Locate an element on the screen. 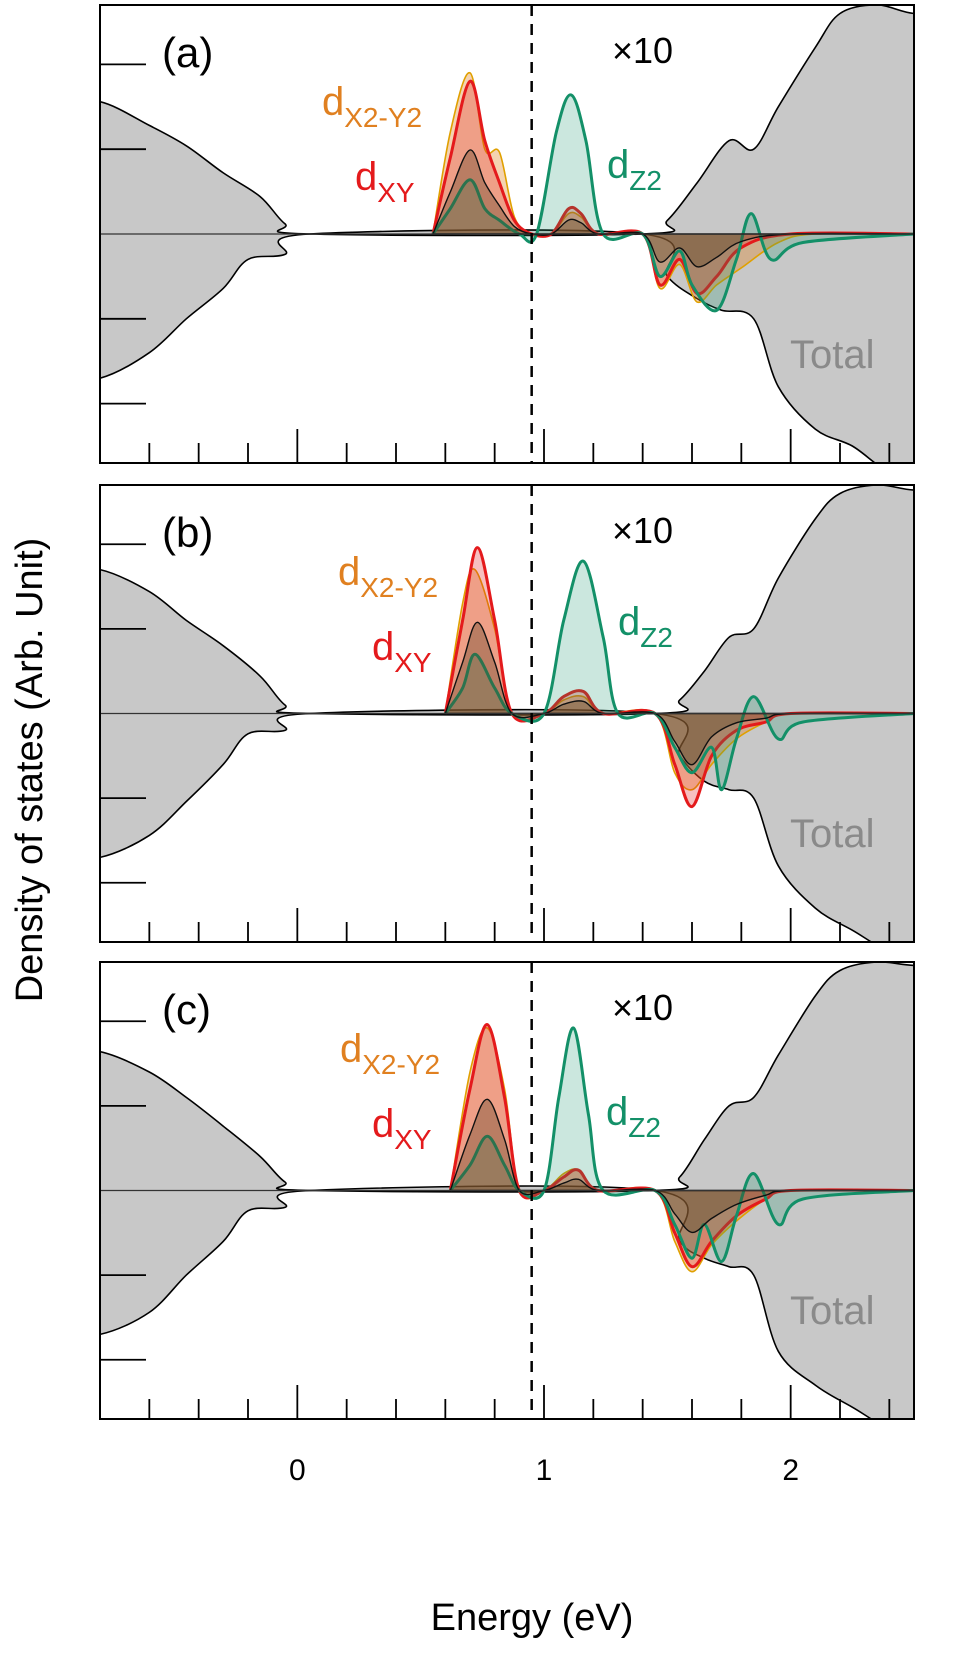 The image size is (969, 1654). x-axis-title: Energy (eV) is located at coordinates (532, 1618).